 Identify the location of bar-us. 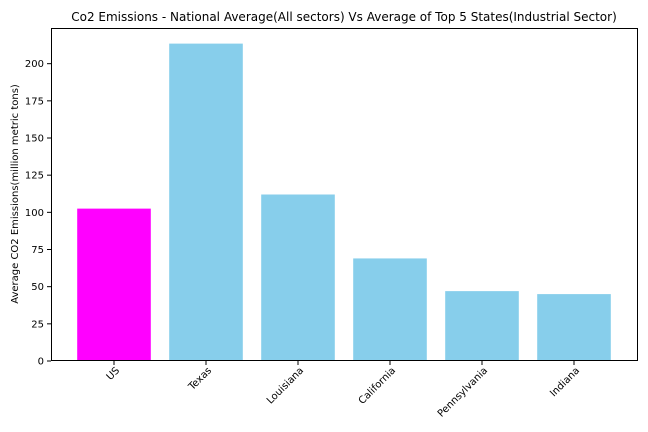
(114, 284).